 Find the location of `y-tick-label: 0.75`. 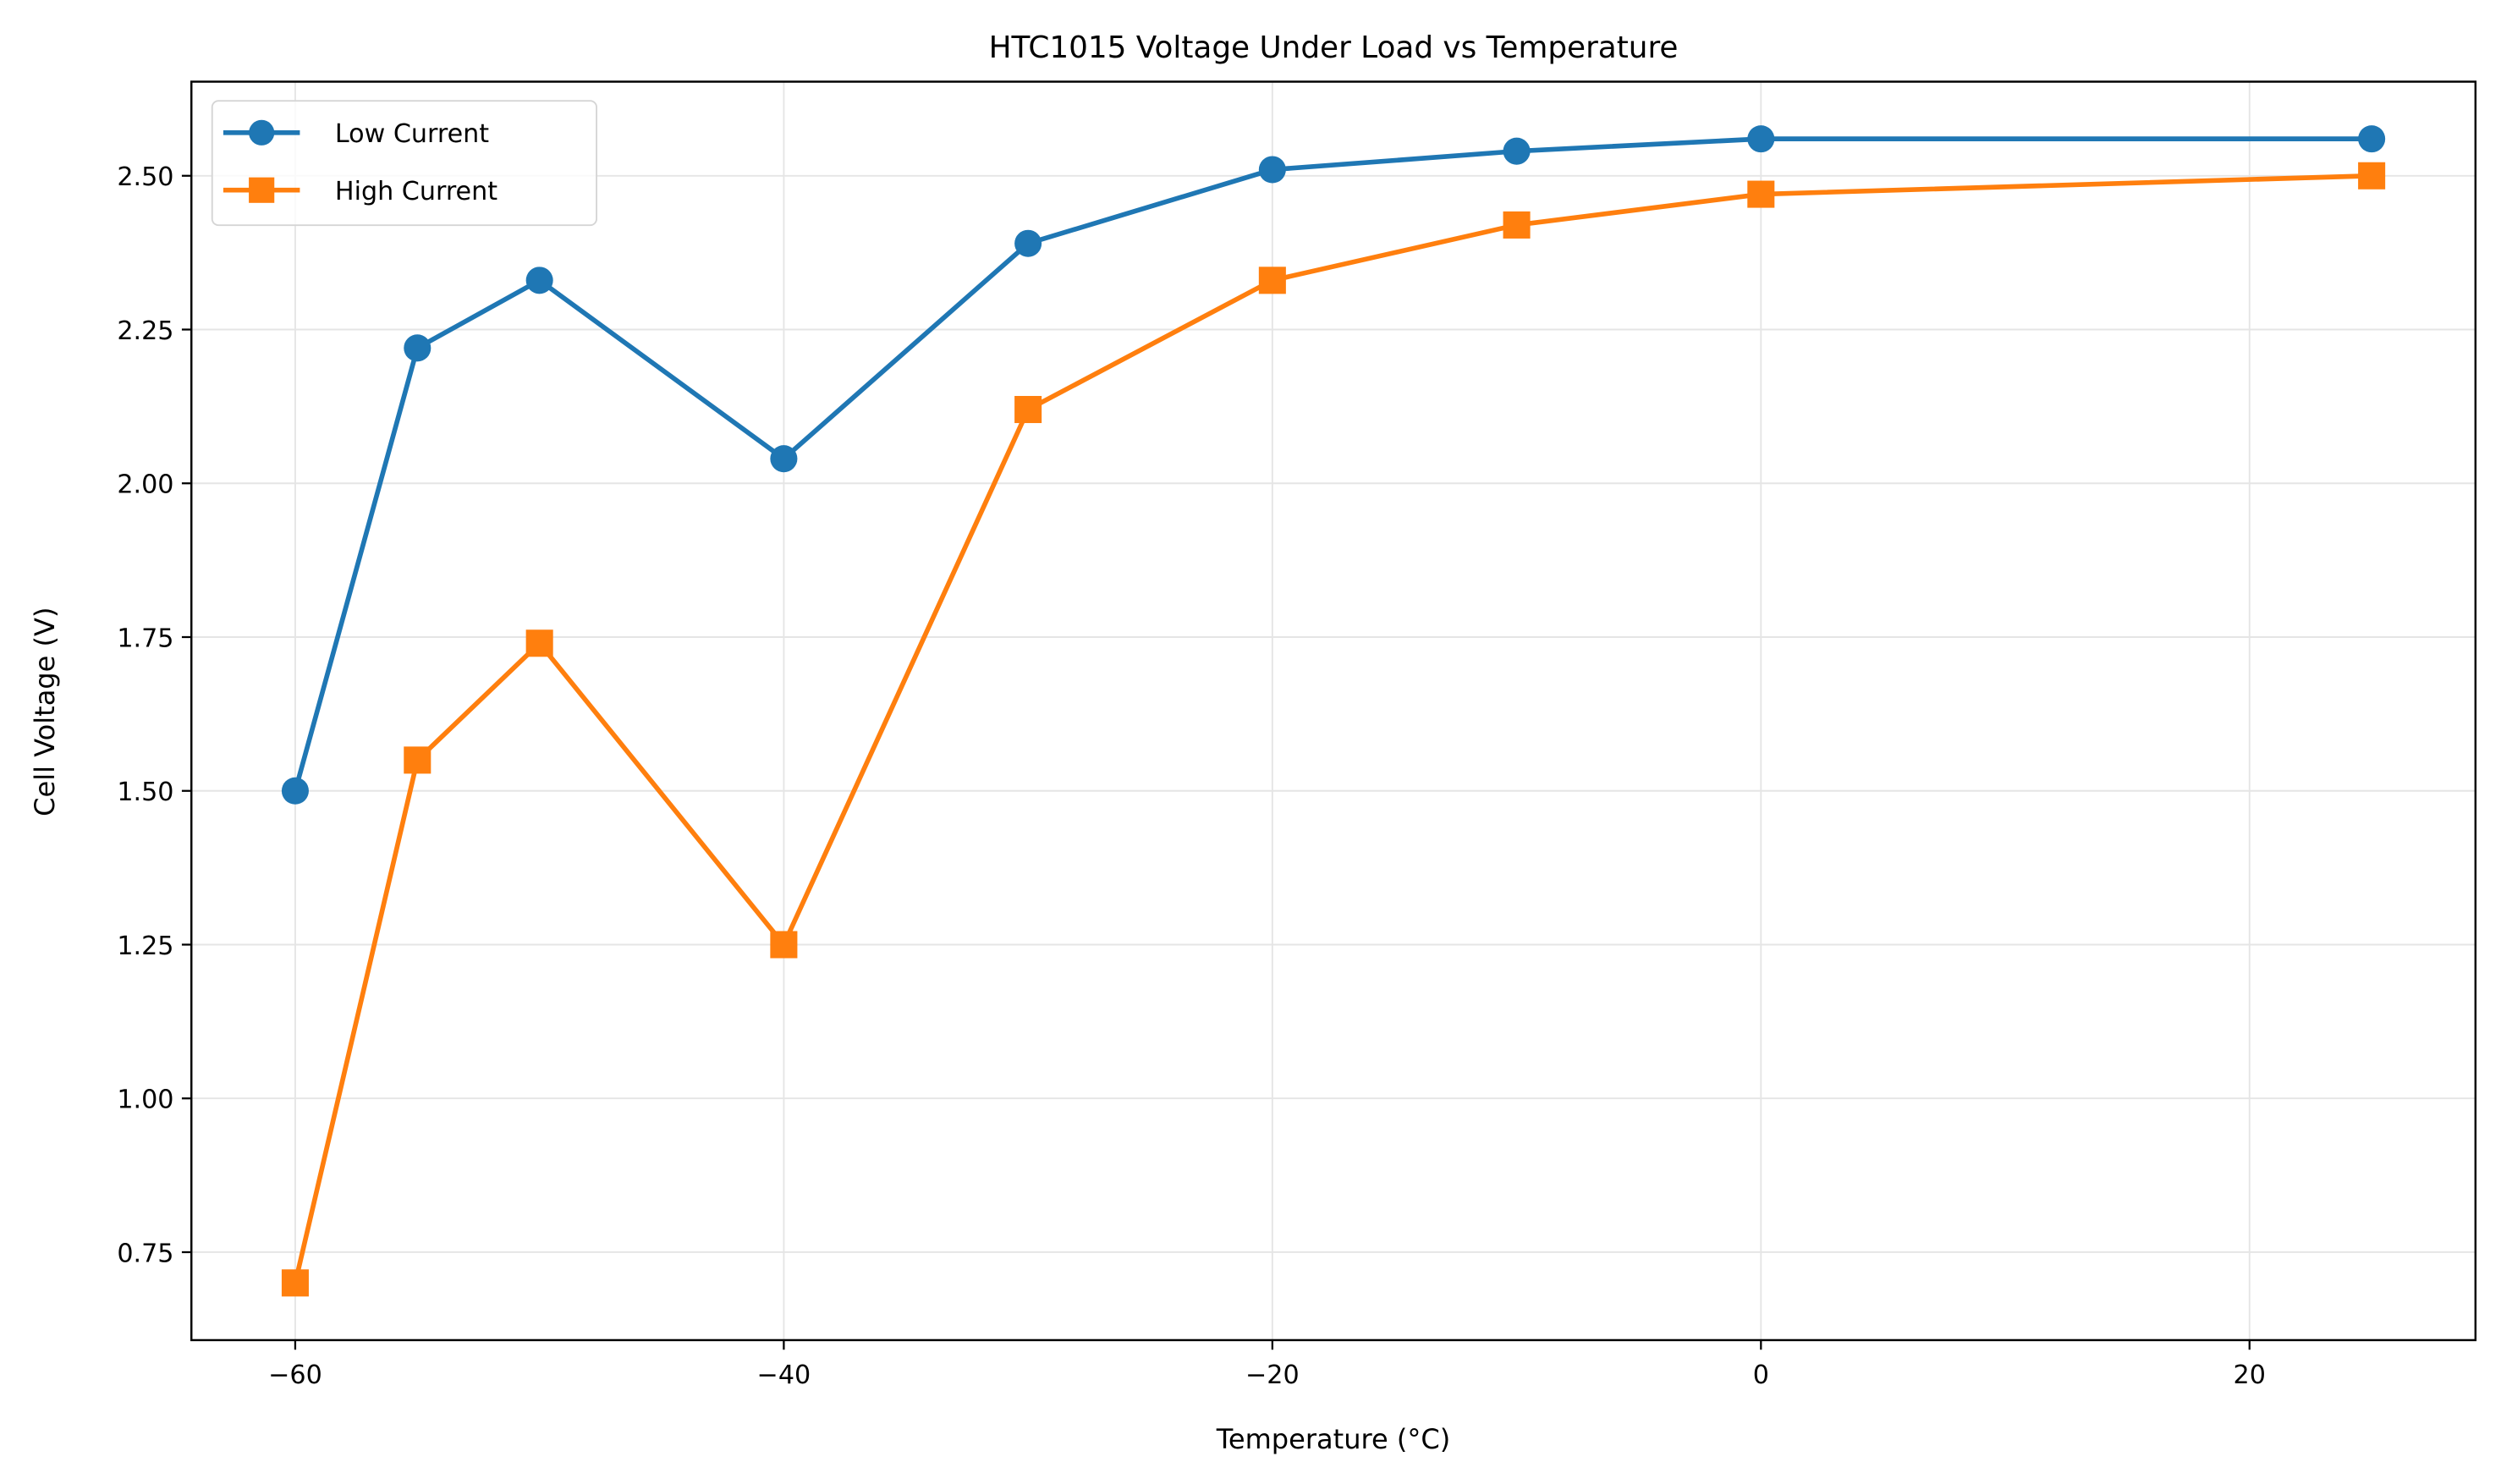

y-tick-label: 0.75 is located at coordinates (145, 1253).